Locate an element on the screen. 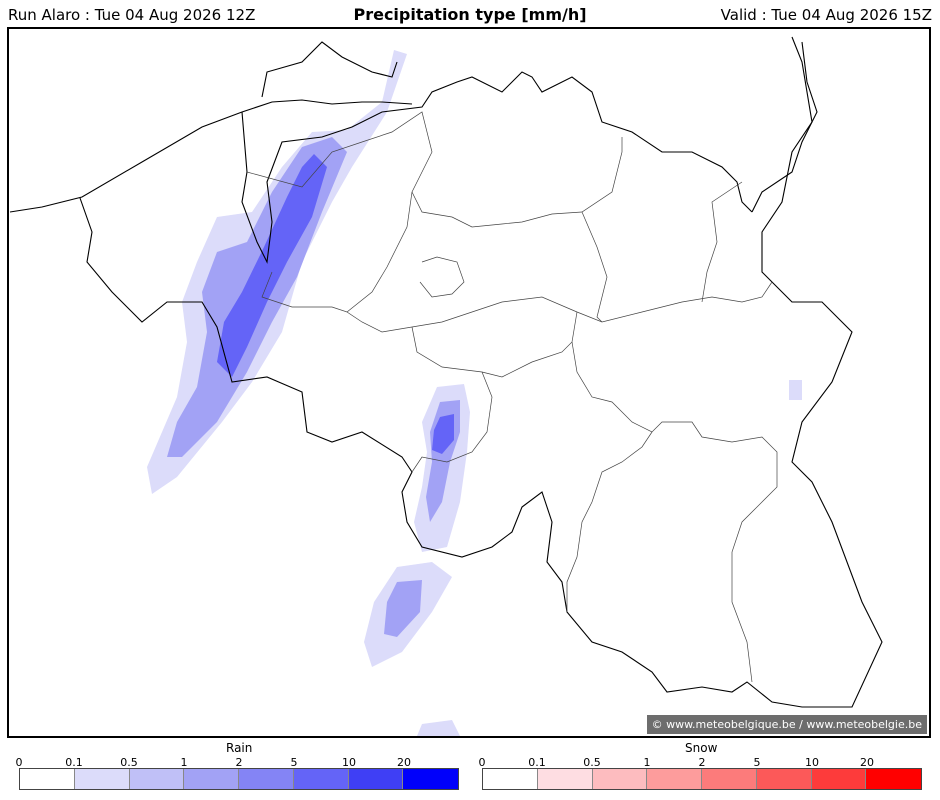  rain-area-moderate is located at coordinates (403, 608).